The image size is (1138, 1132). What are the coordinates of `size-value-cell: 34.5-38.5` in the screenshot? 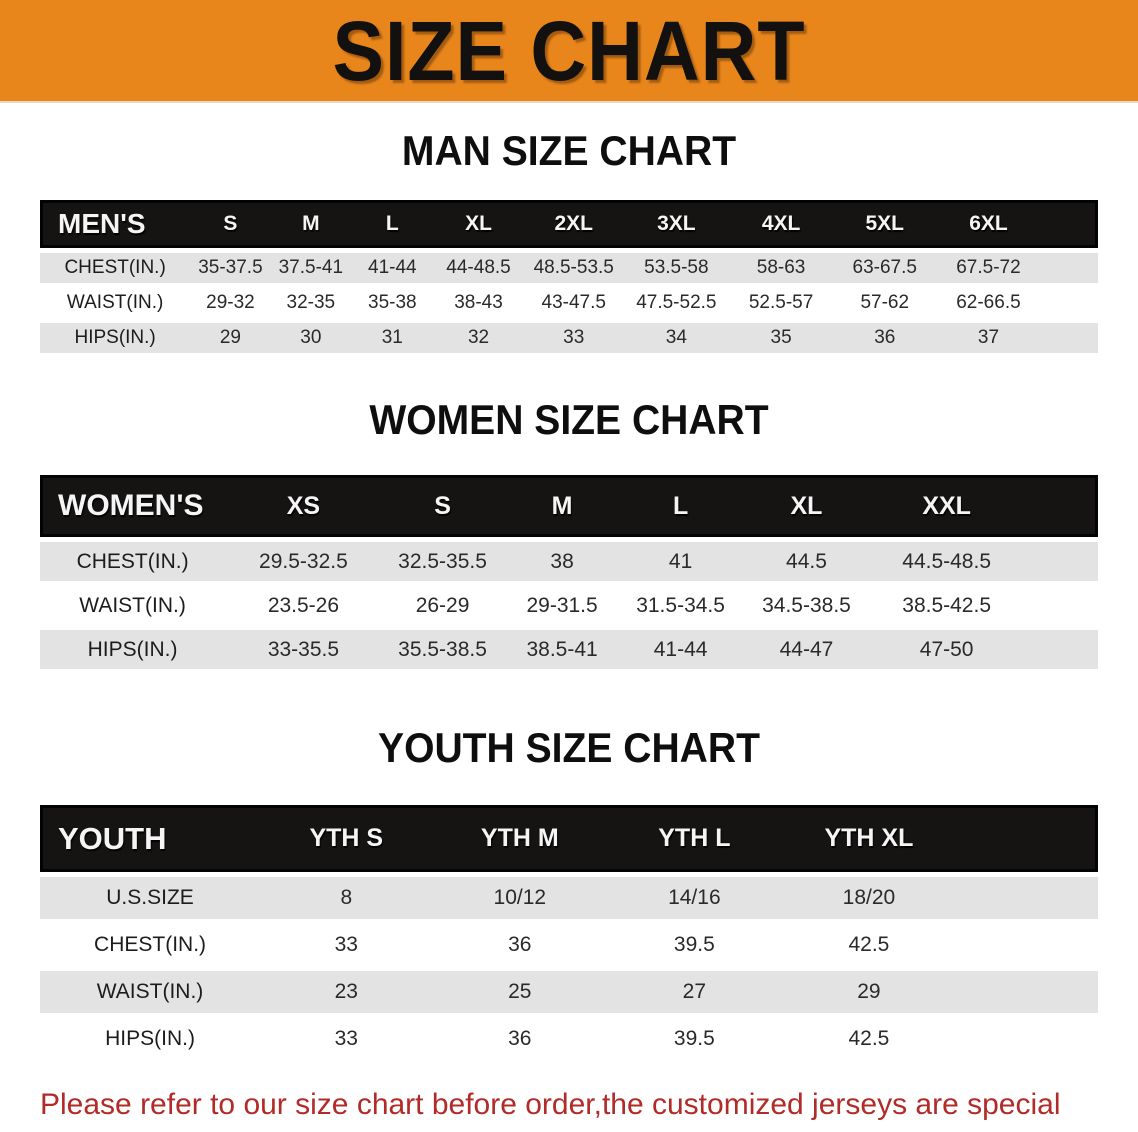 It's located at (806, 605).